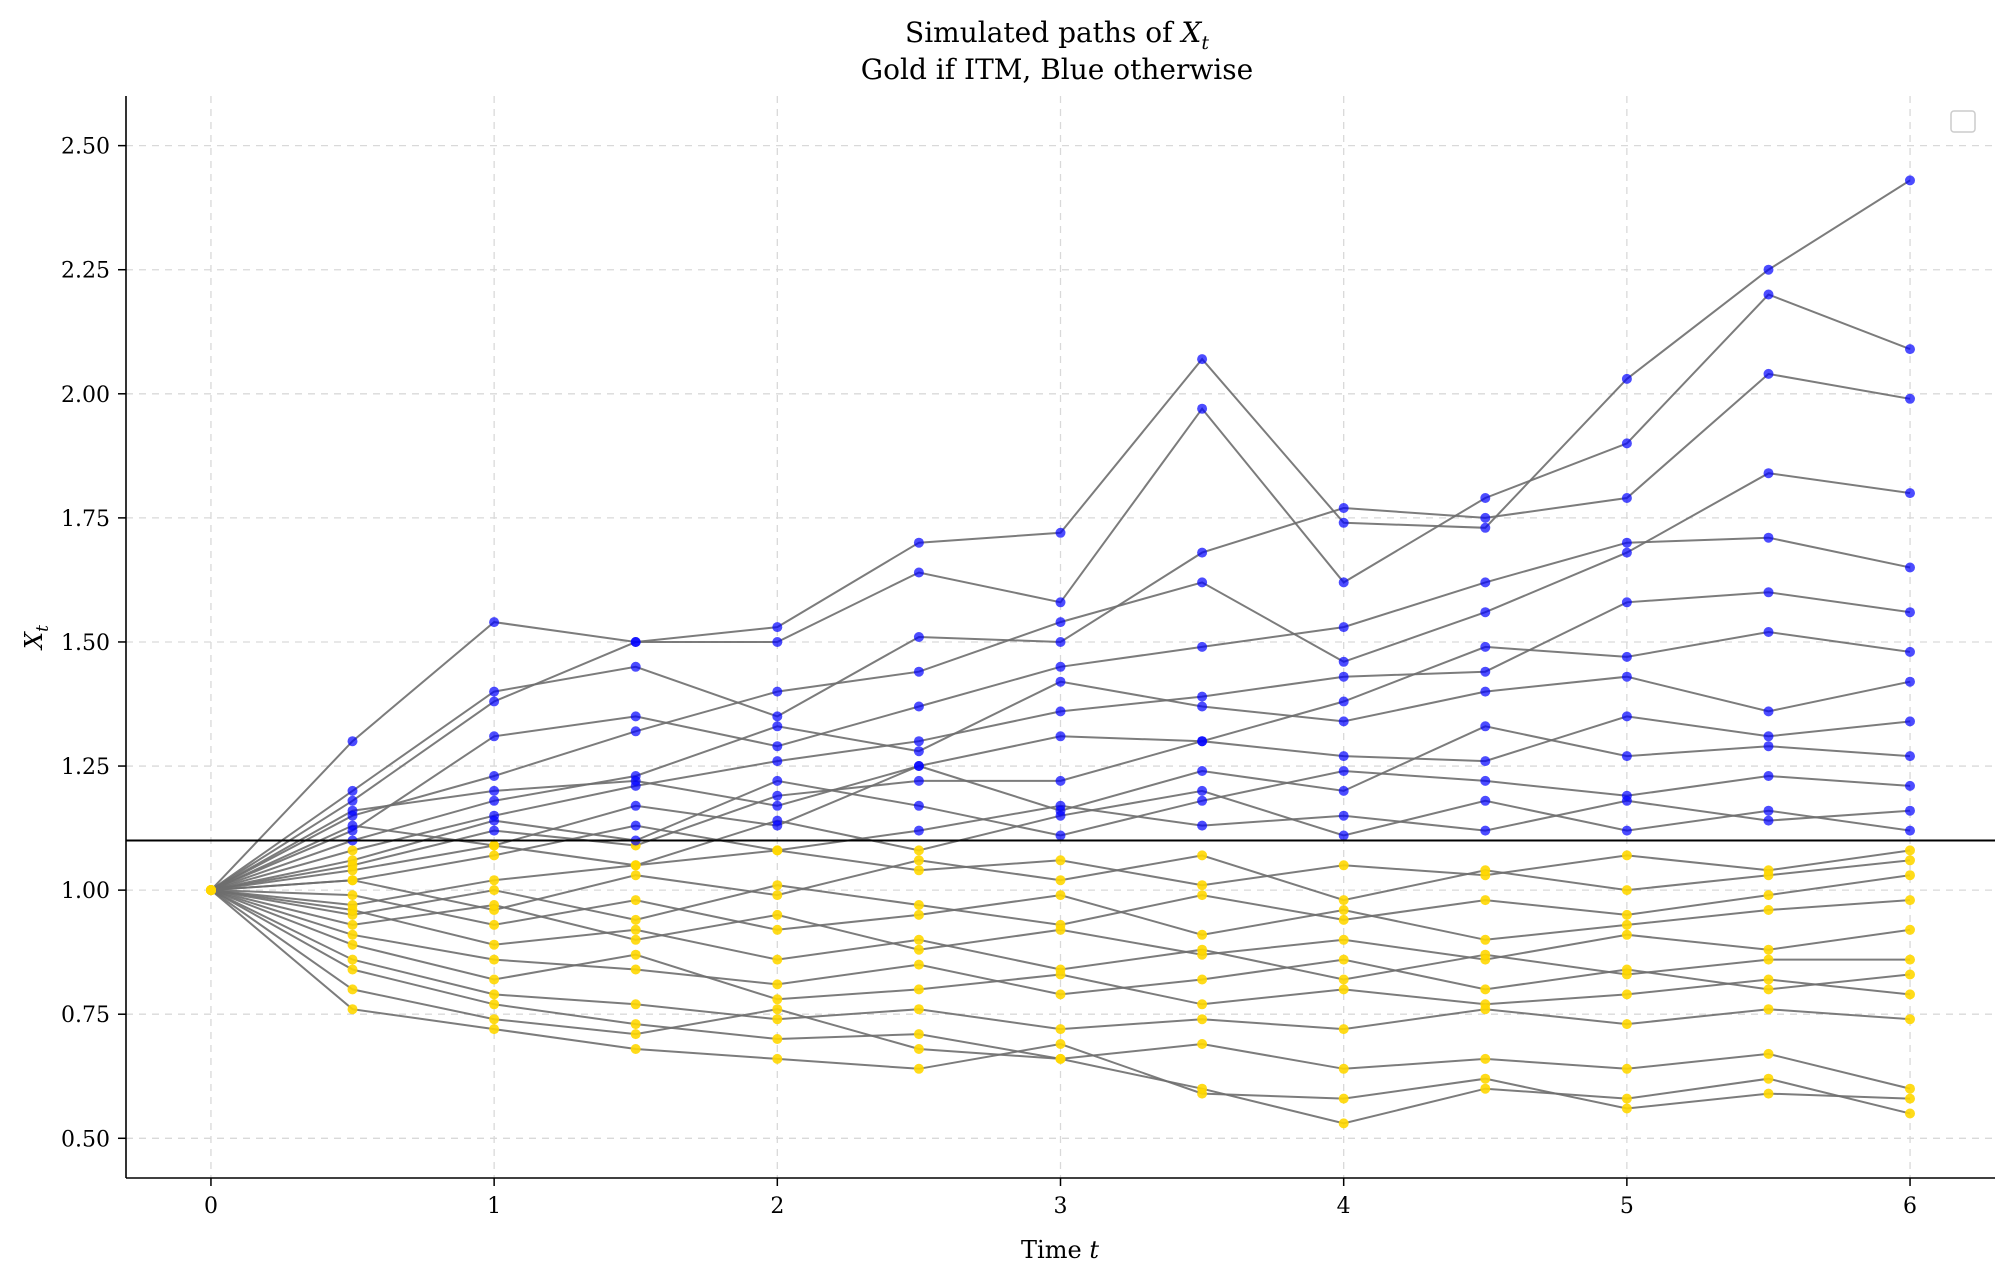 The width and height of the screenshot is (2005, 1277). Describe the element at coordinates (85, 1139) in the screenshot. I see `y-tick-label: 0.50` at that location.